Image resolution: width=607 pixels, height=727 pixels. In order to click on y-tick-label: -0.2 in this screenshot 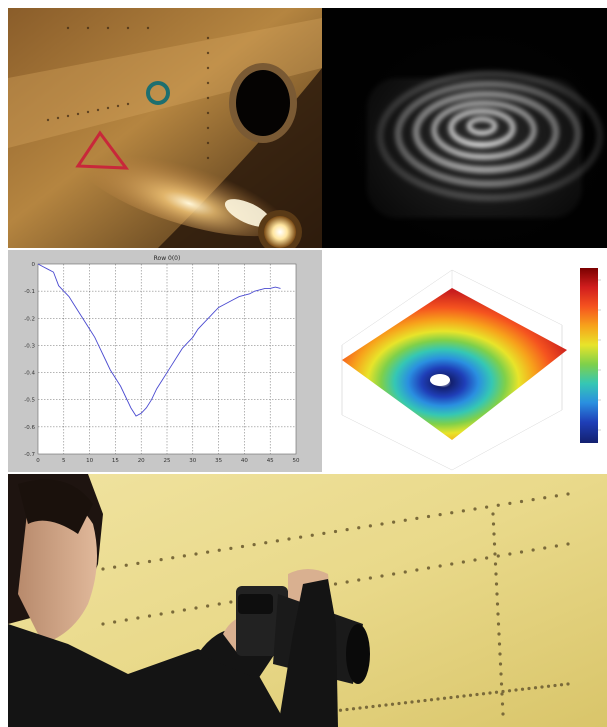, I will do `click(29, 319)`.